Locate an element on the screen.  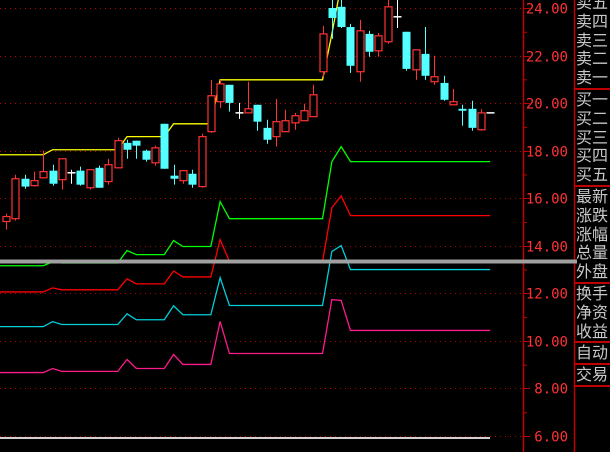
quote-panel: 卖五 卖四 卖三 卖二 卖一 买一 买二 买三 买四 买五 最新 涨跌 涨幅 总量 外盘 换手 净资 收益 自动 交易 is located at coordinates (592, 226).